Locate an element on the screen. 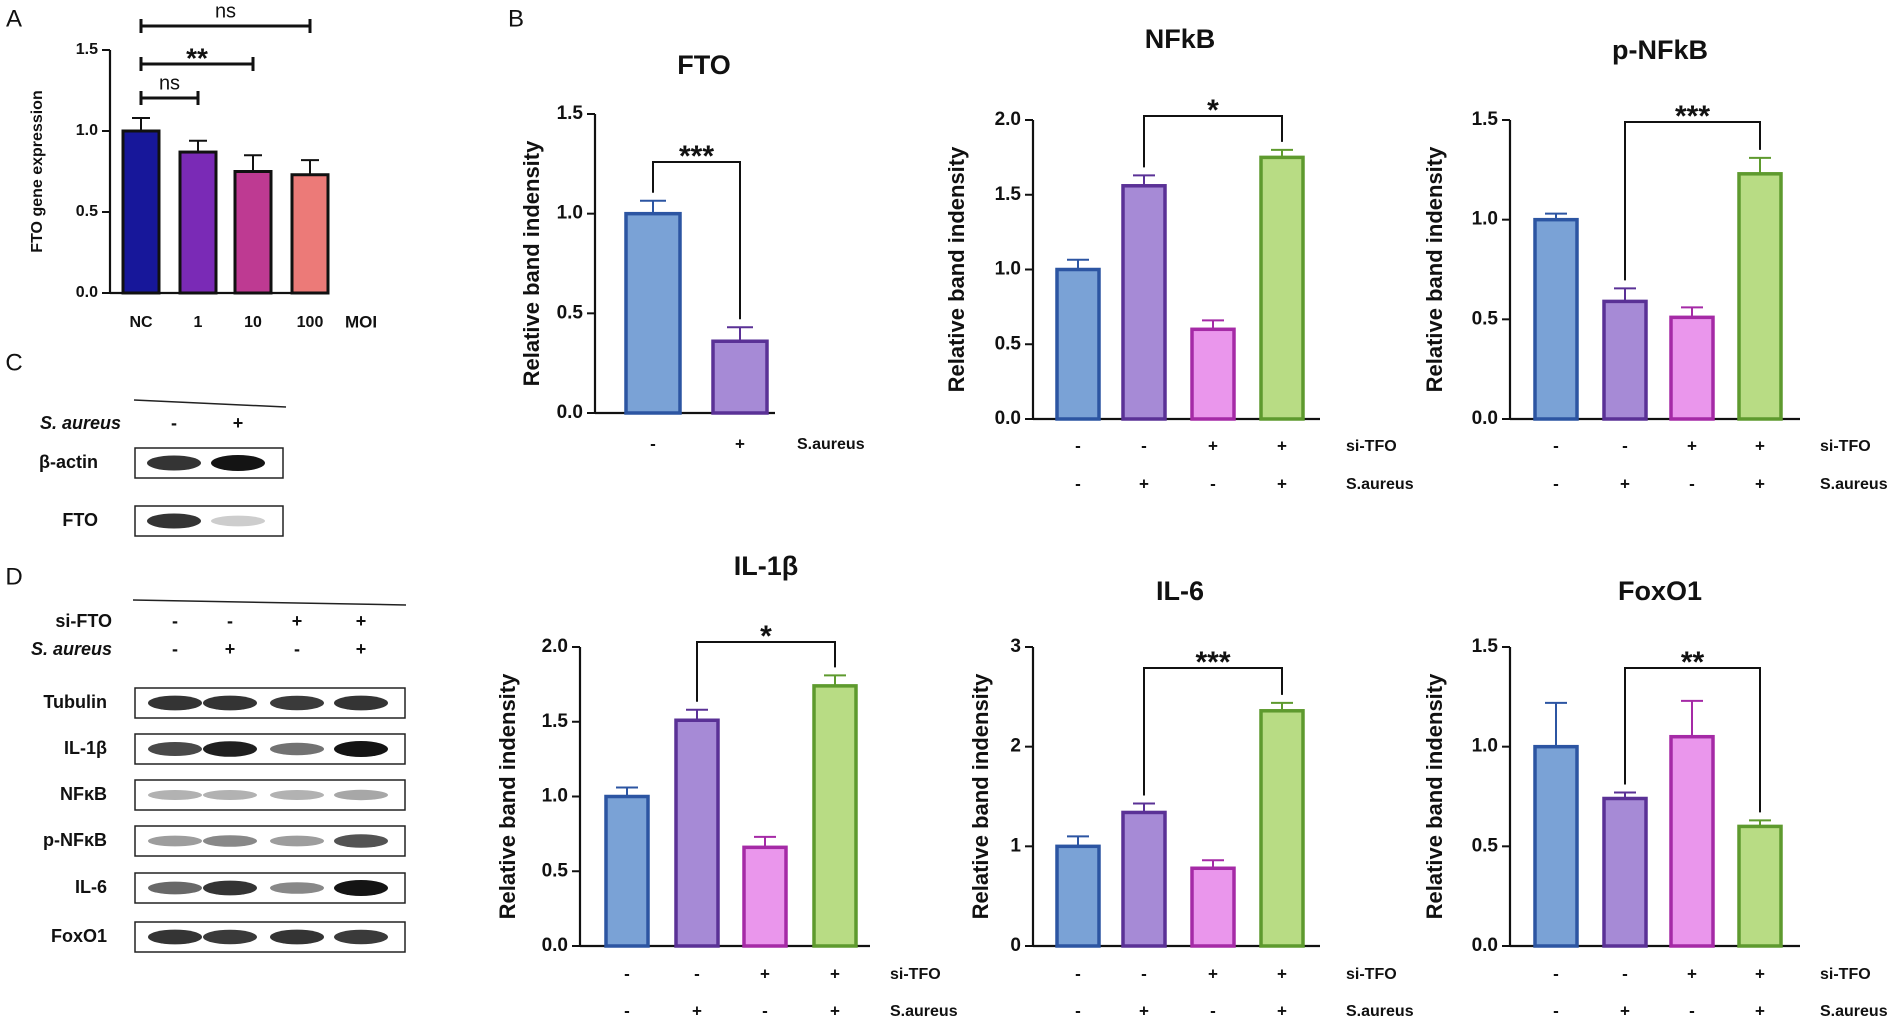 The height and width of the screenshot is (1025, 1902). chart-title: FTO is located at coordinates (704, 65).